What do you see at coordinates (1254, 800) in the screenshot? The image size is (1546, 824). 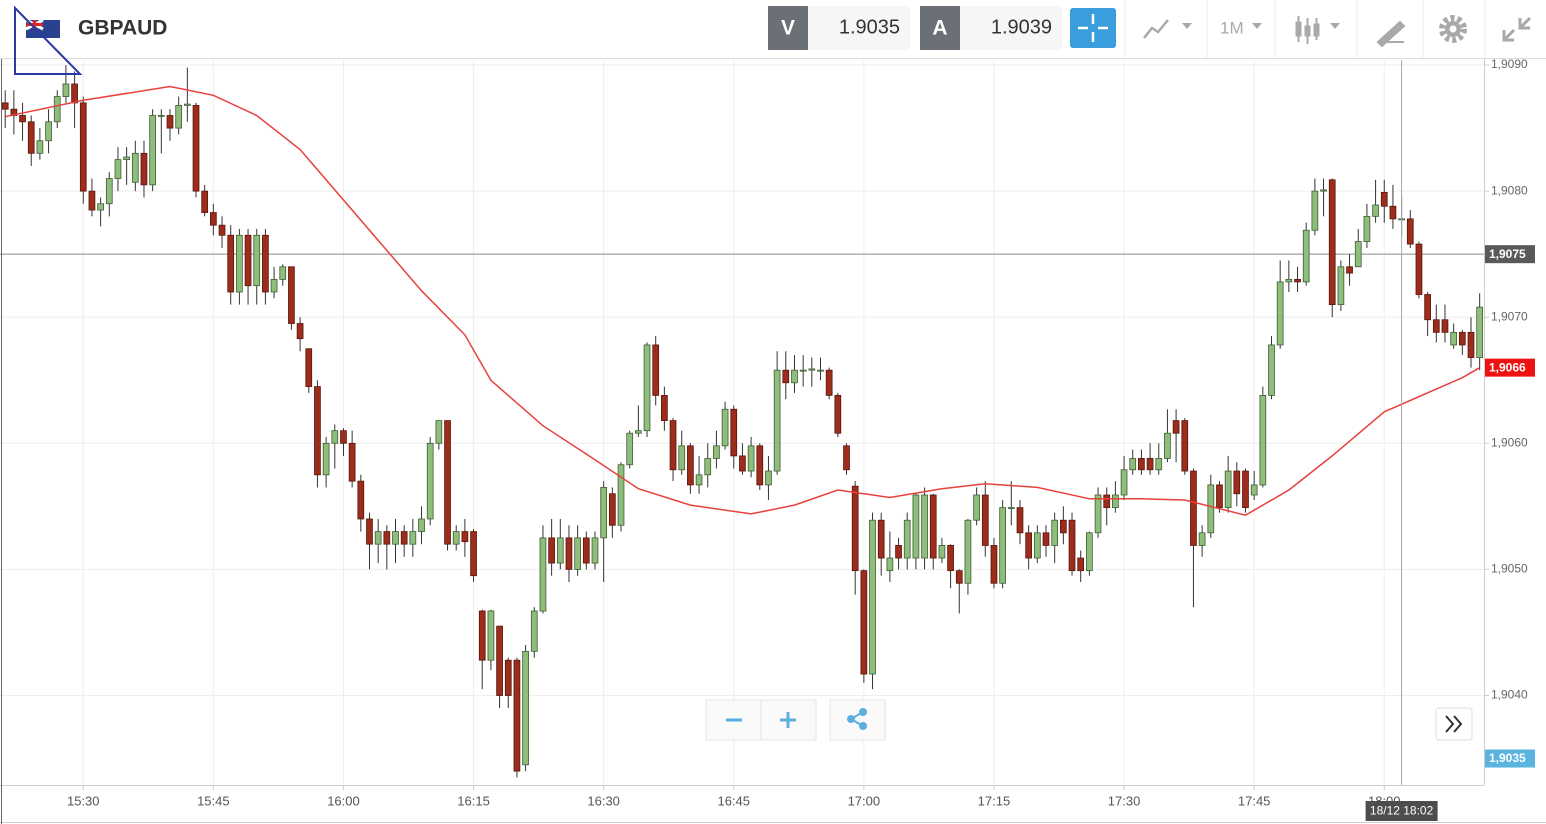 I see `x-tick-label: 17:45` at bounding box center [1254, 800].